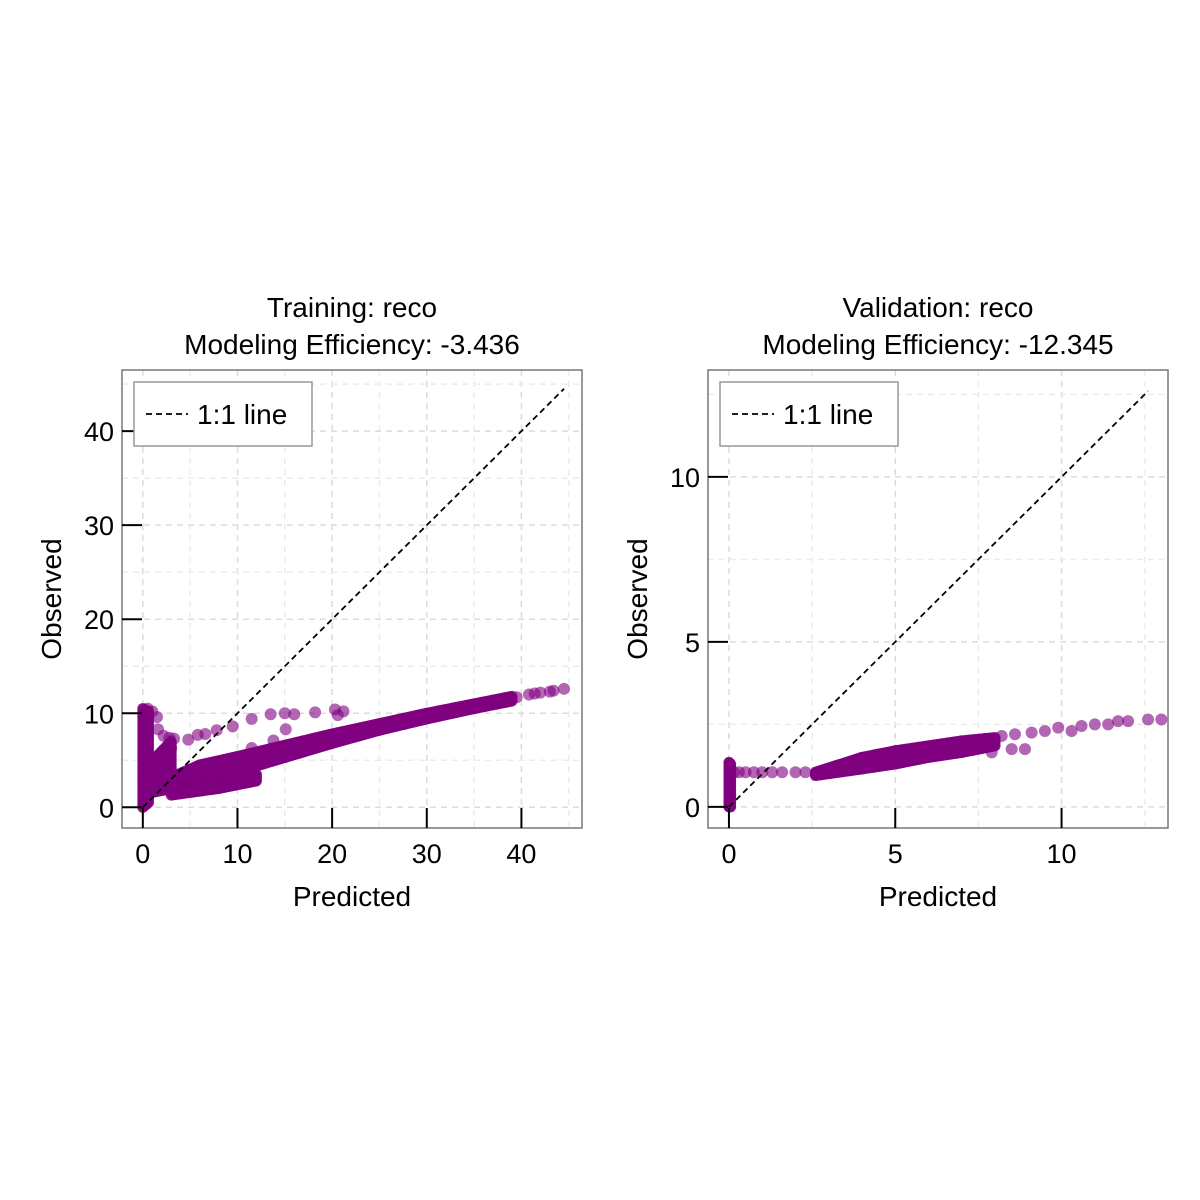  What do you see at coordinates (828, 414) in the screenshot?
I see `validation-legend-label: 1:1 line` at bounding box center [828, 414].